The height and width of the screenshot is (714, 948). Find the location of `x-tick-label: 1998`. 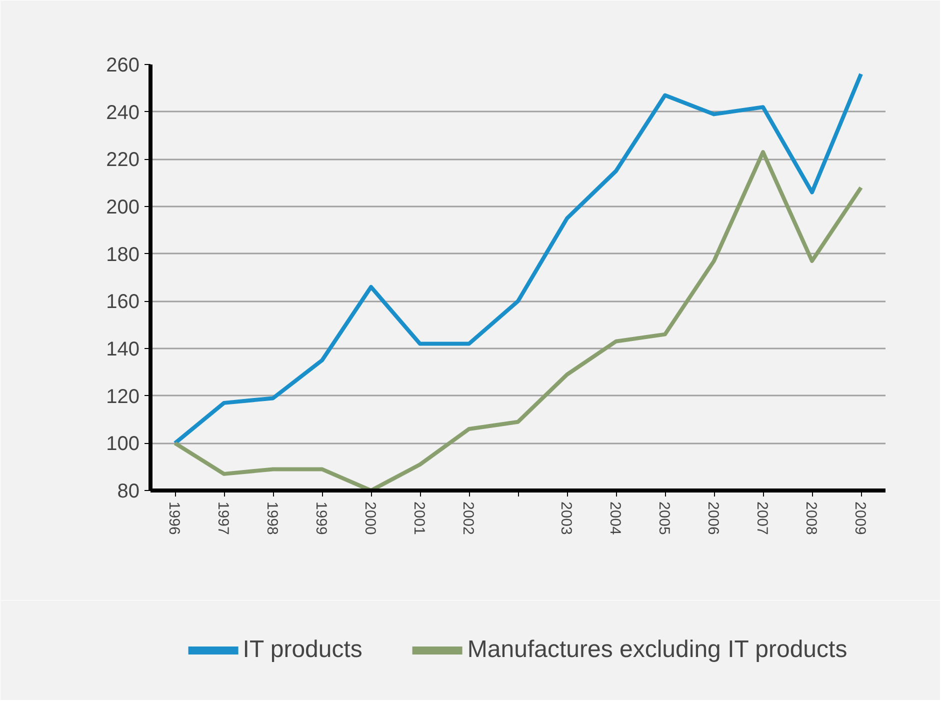

x-tick-label: 1998 is located at coordinates (272, 518).